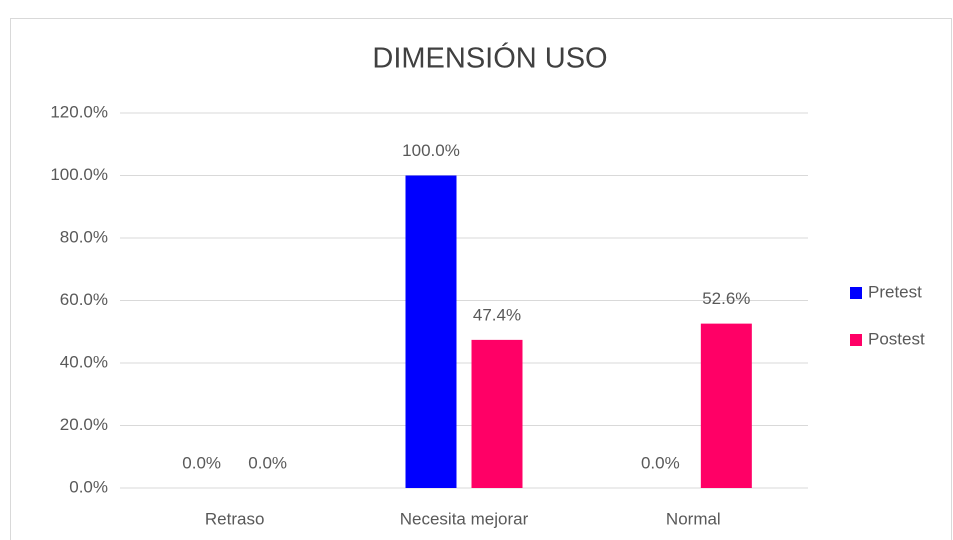 Image resolution: width=953 pixels, height=540 pixels. Describe the element at coordinates (464, 518) in the screenshot. I see `x-tick-label: Necesita mejorar` at that location.